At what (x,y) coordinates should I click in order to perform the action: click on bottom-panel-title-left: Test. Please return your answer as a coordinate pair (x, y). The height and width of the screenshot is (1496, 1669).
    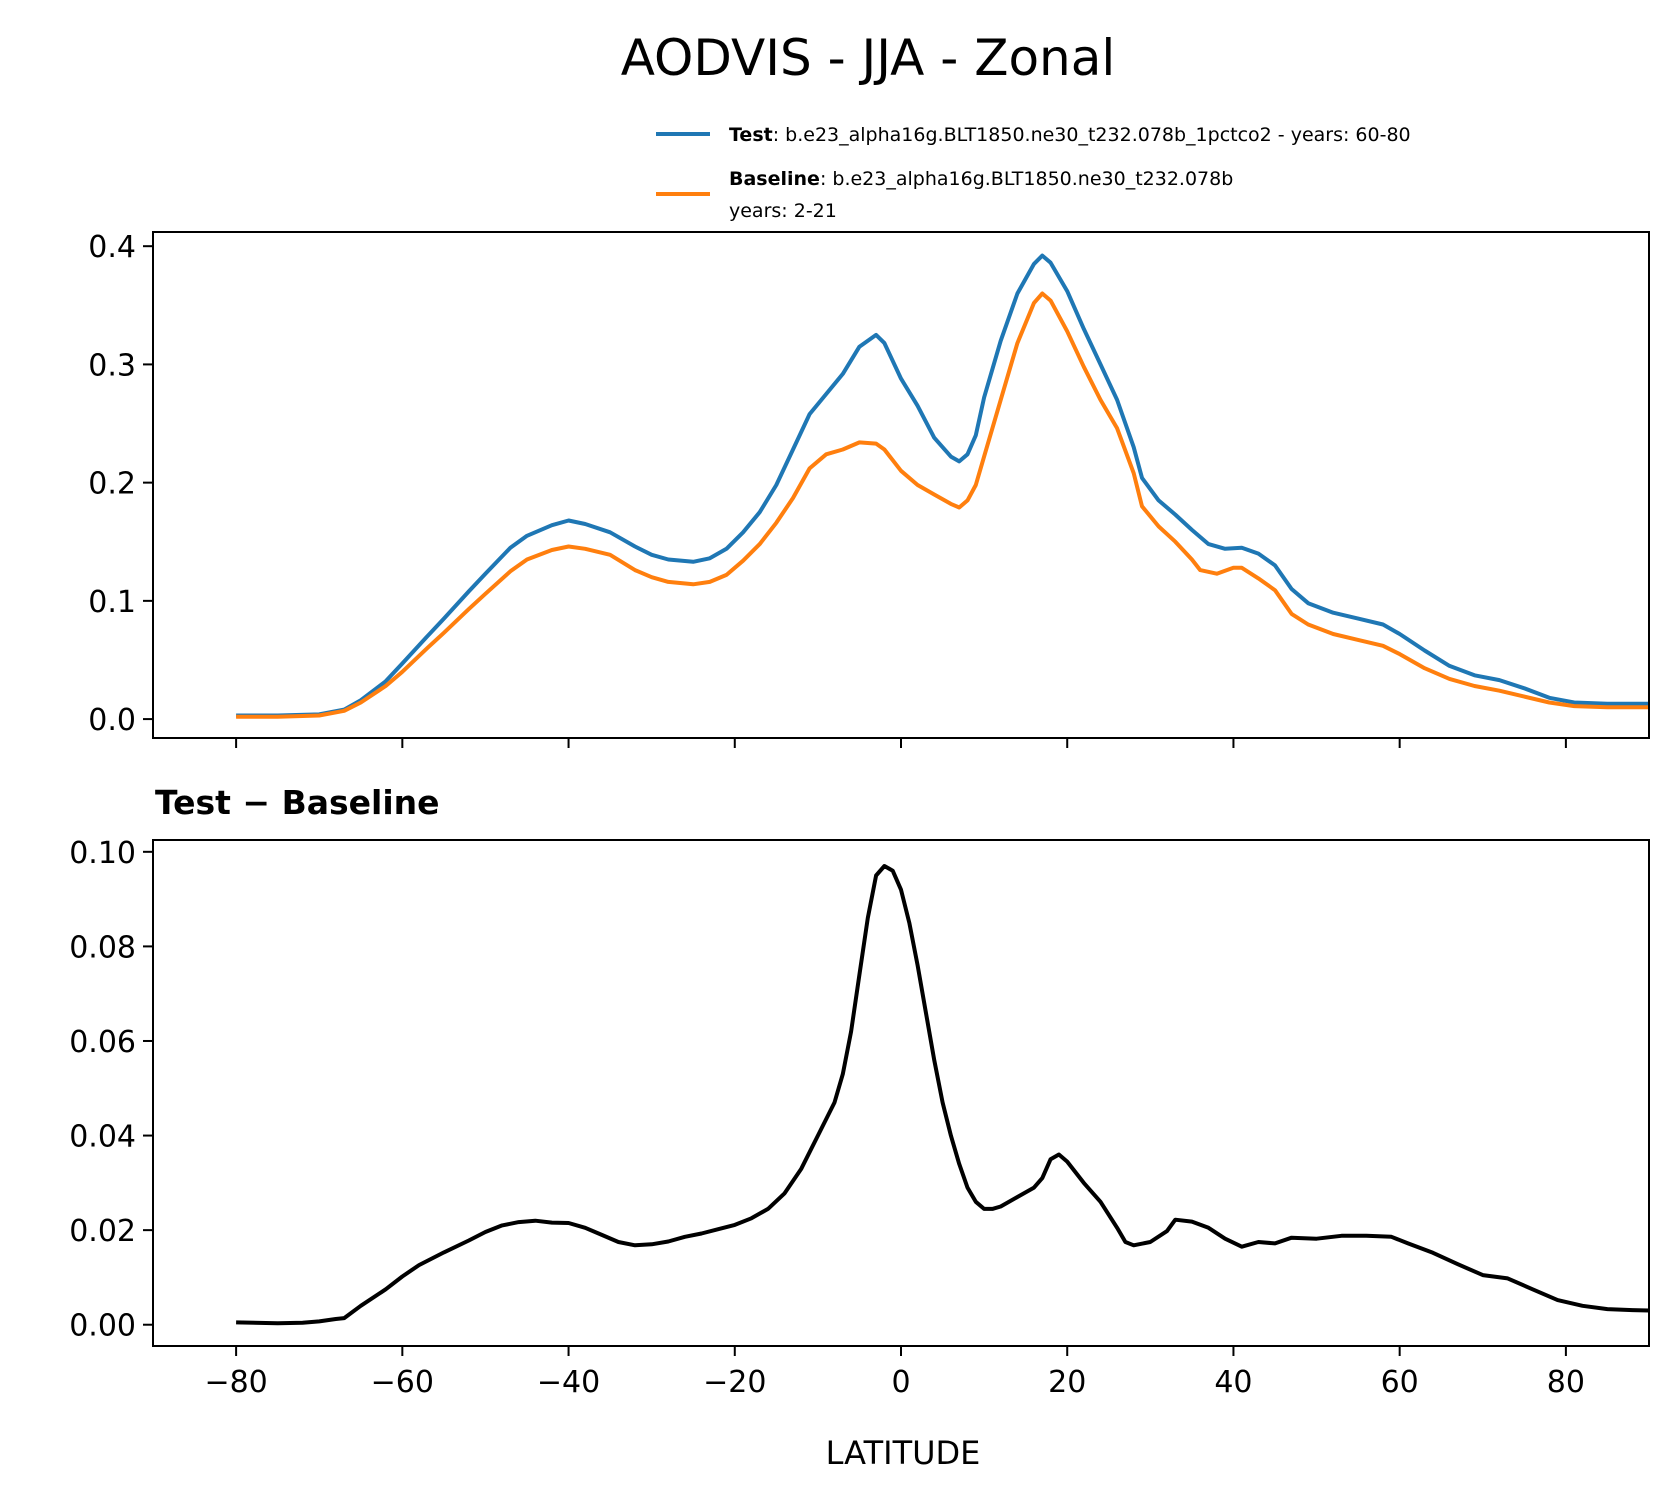
    Looking at the image, I should click on (193, 802).